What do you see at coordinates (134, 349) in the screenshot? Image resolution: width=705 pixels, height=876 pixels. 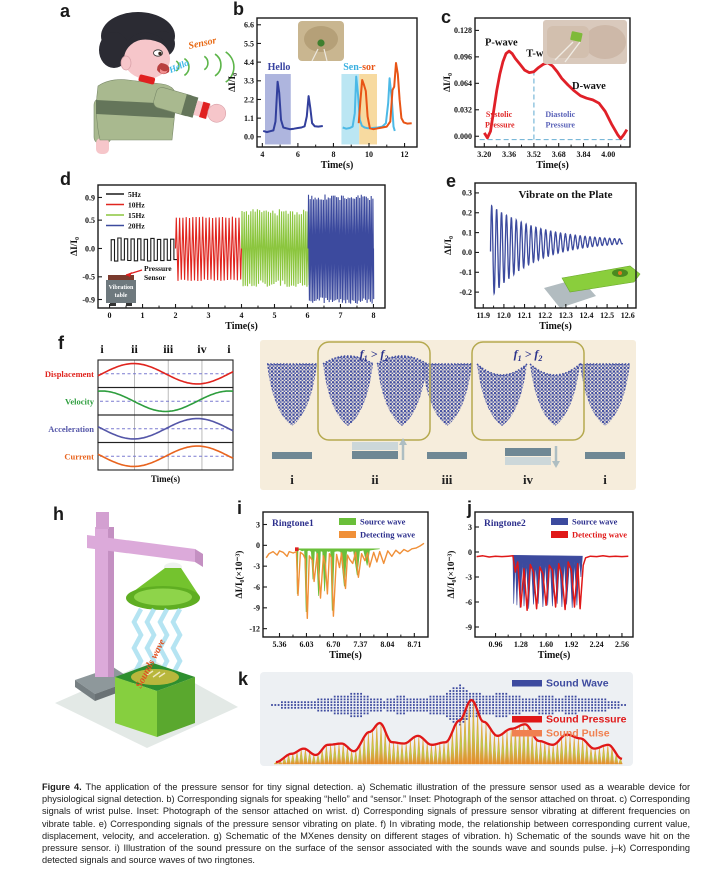 I see `stage-label-top: ii` at bounding box center [134, 349].